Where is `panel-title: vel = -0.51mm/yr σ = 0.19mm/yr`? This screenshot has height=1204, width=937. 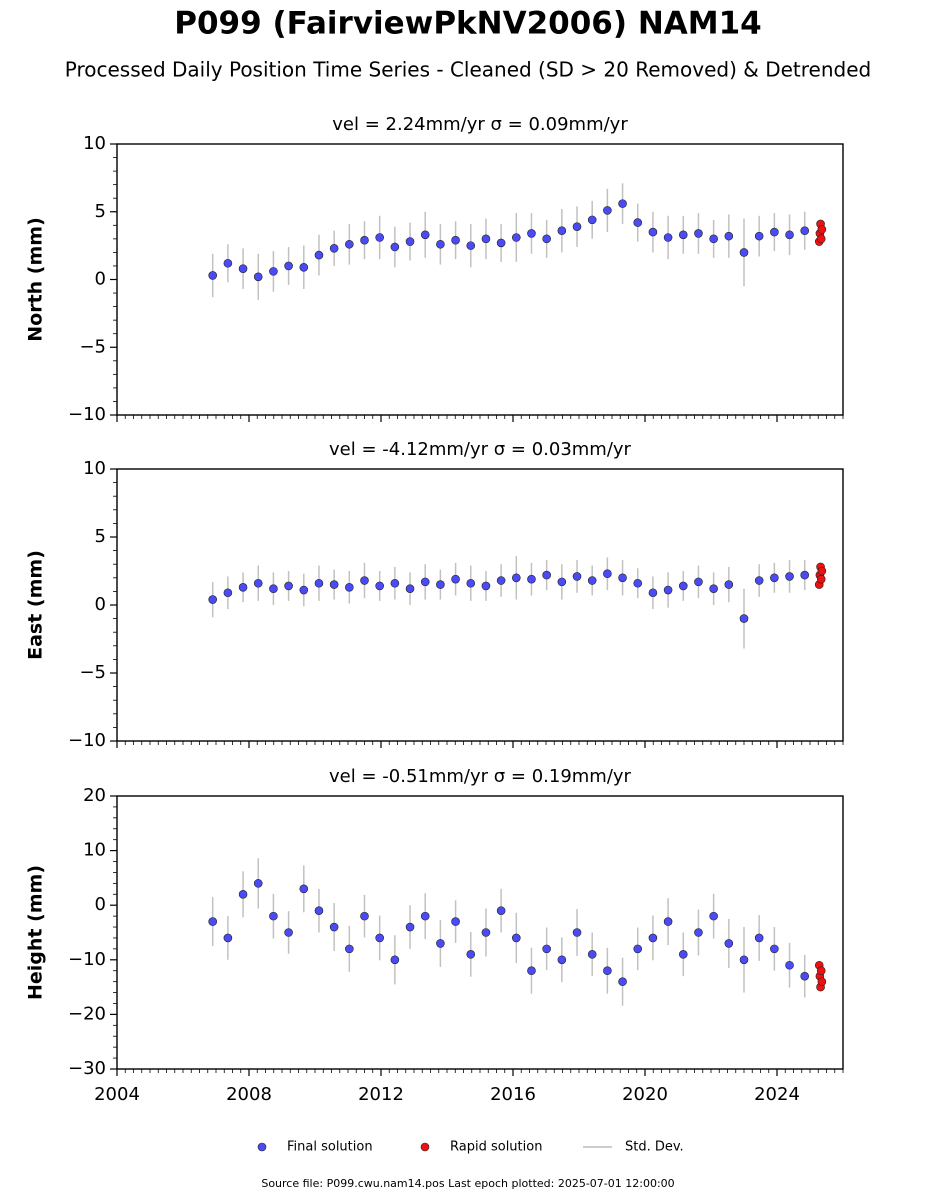 panel-title: vel = -0.51mm/yr σ = 0.19mm/yr is located at coordinates (480, 776).